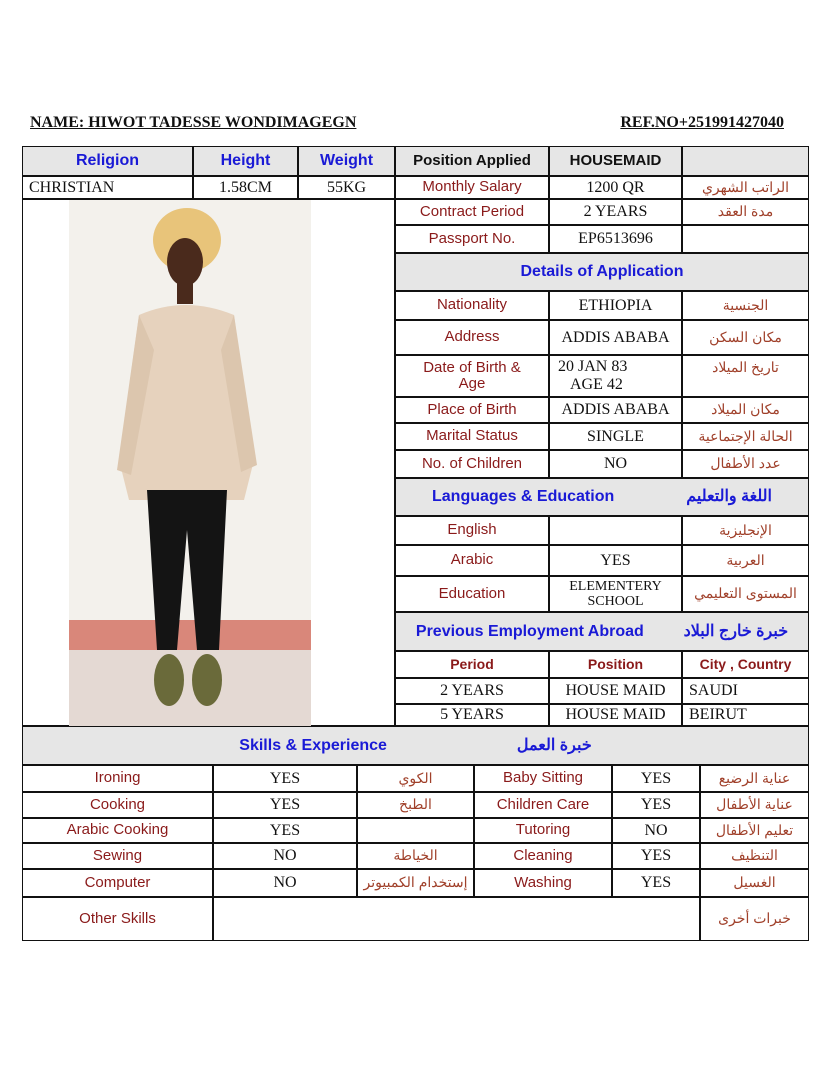 This screenshot has width=832, height=1080. Describe the element at coordinates (346, 187) in the screenshot. I see `weight-value: 55KG` at that location.